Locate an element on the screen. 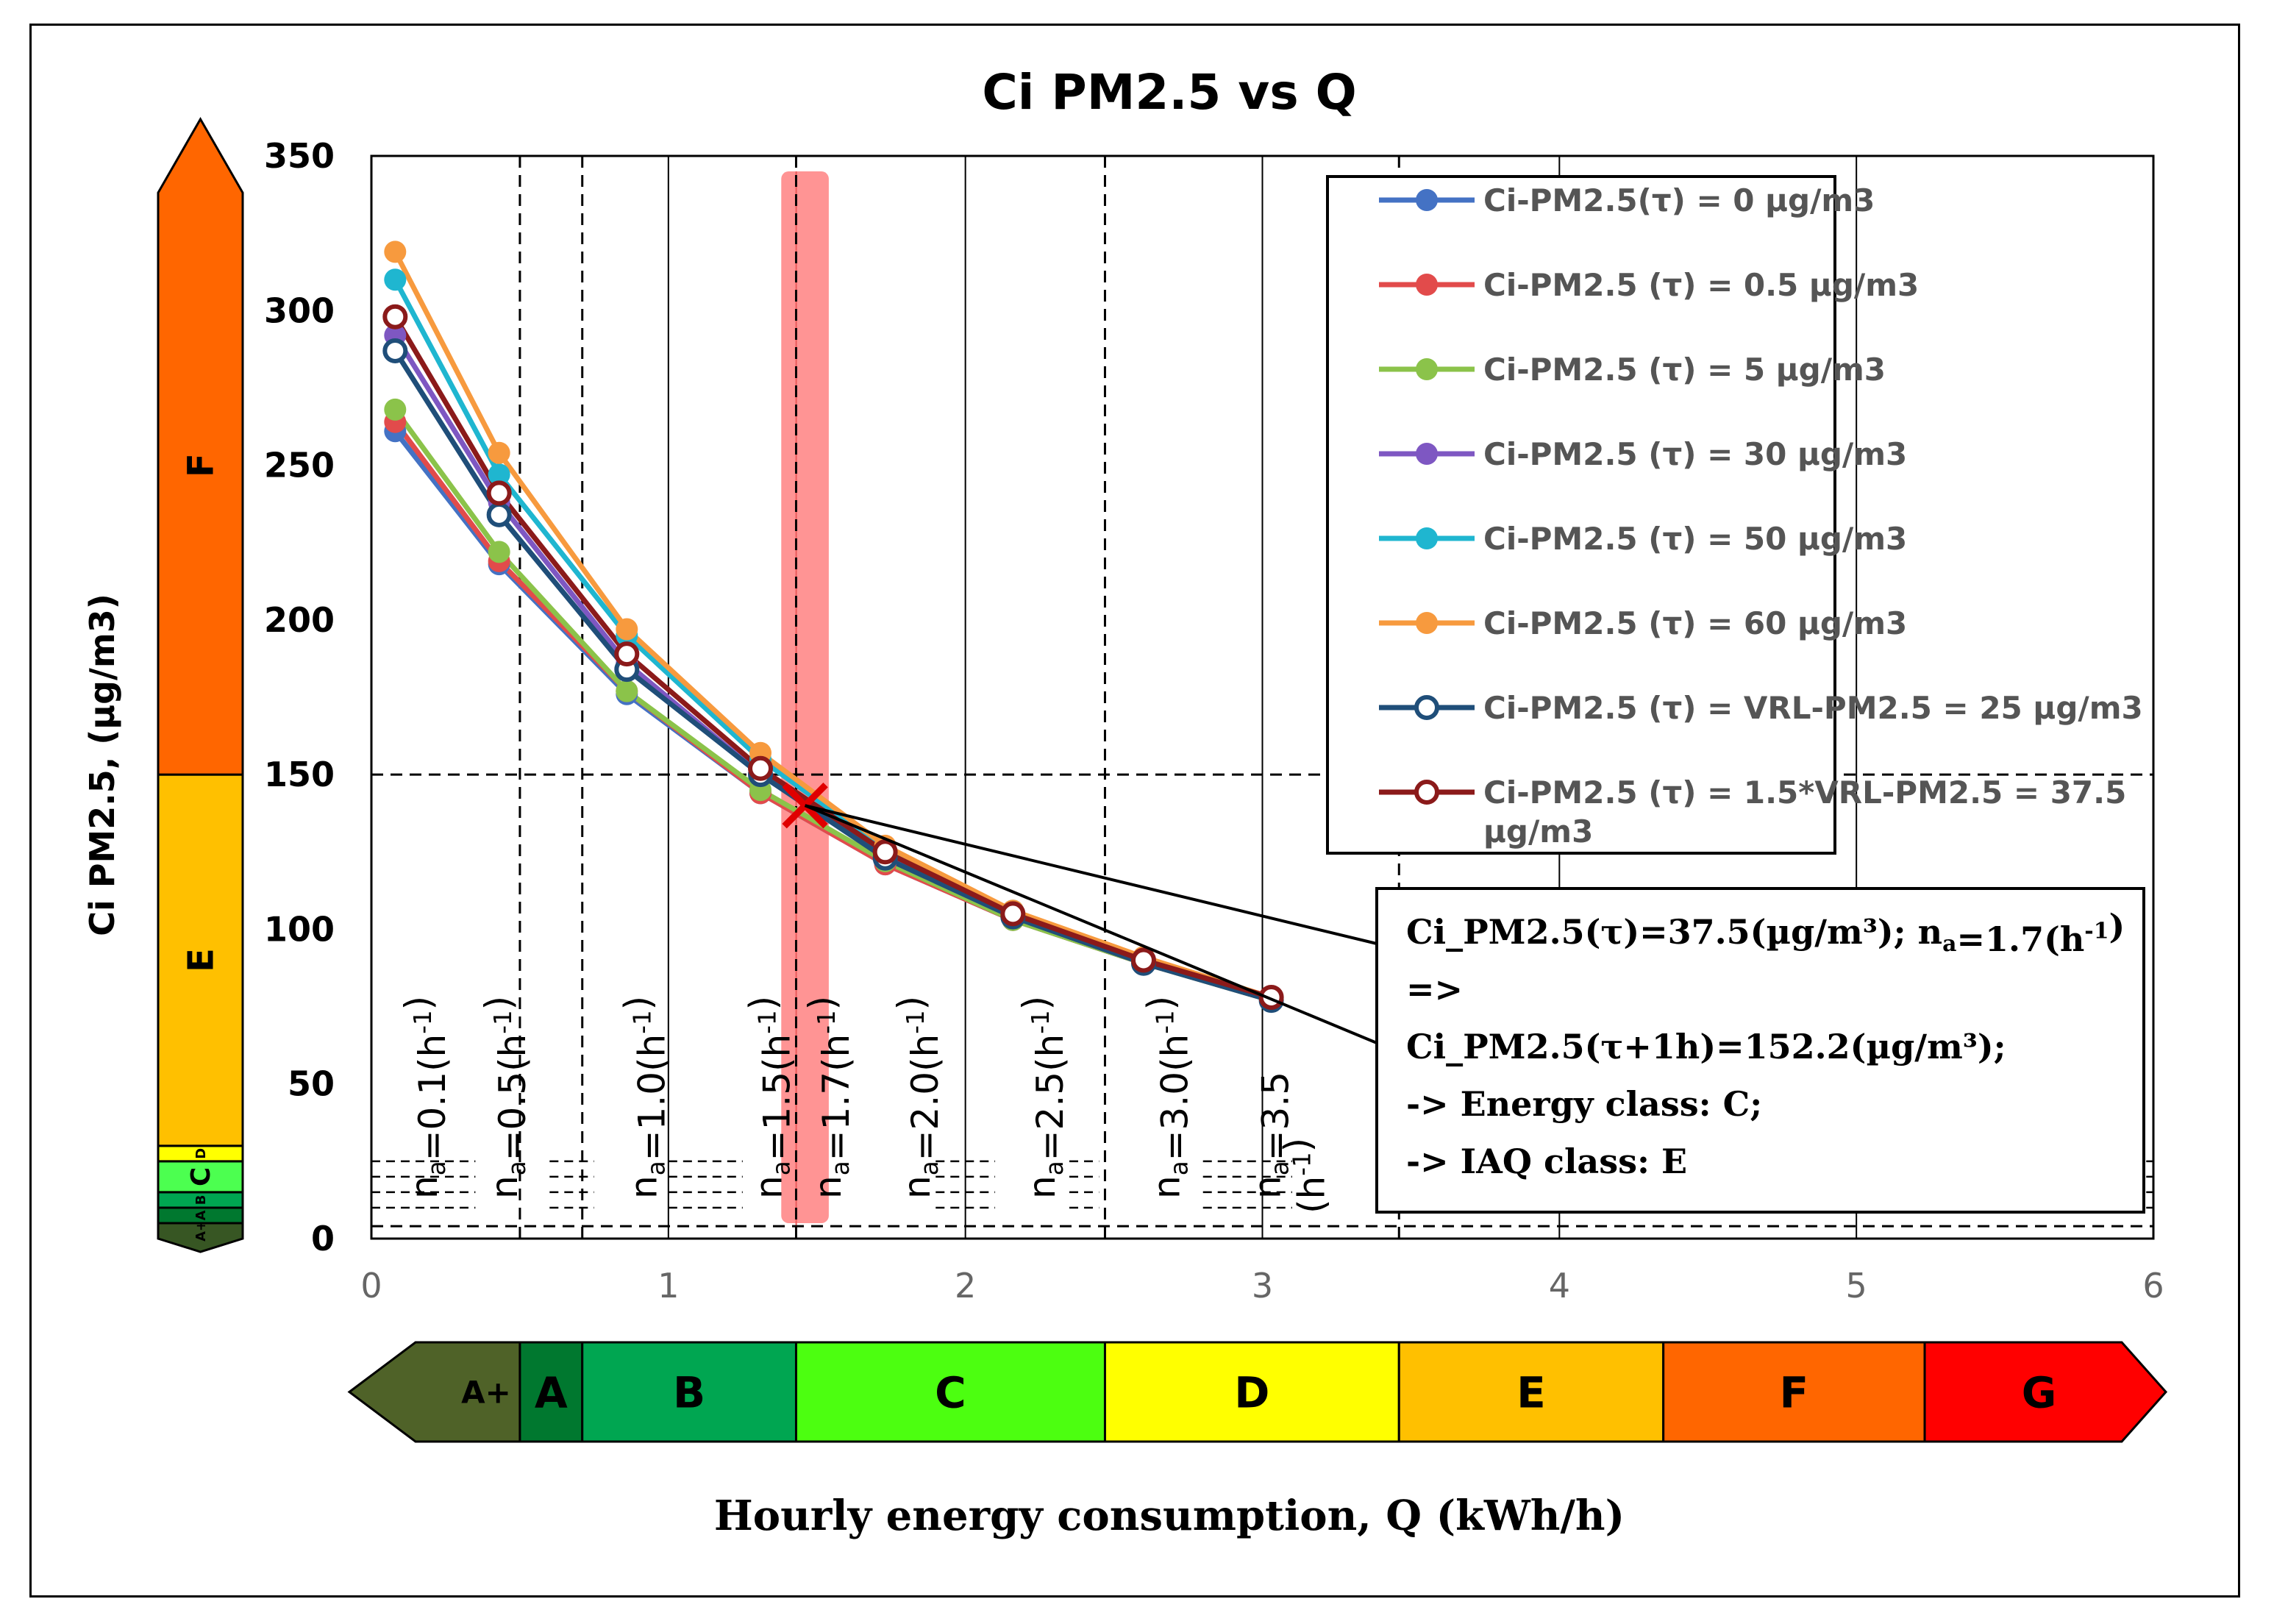 The image size is (2274, 1624). energy-class-label: C is located at coordinates (951, 1392).